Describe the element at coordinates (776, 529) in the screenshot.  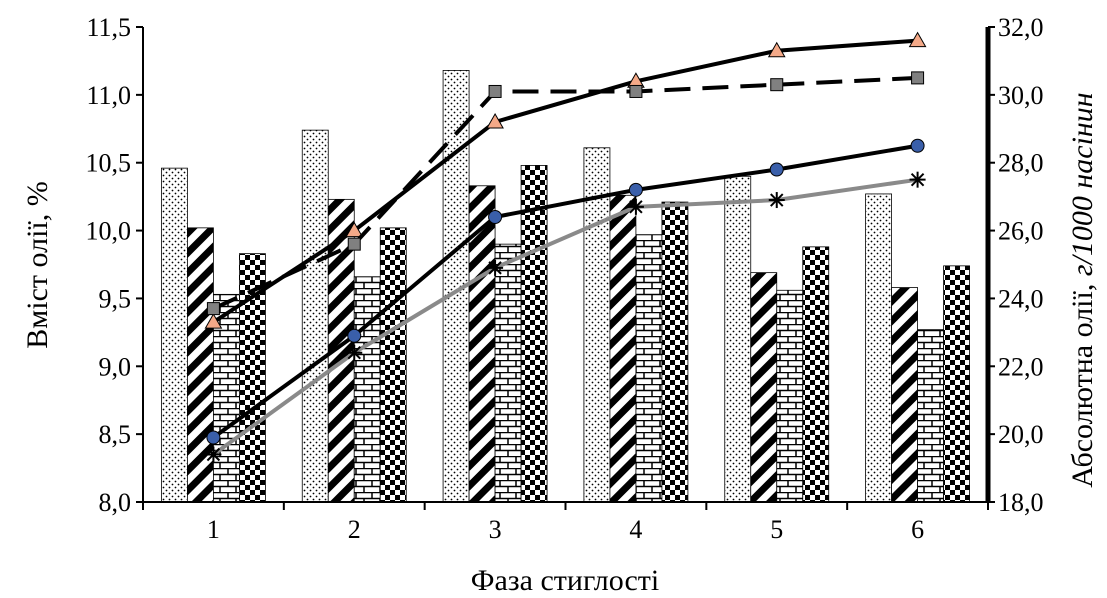
I see `x-tick-label: 5` at that location.